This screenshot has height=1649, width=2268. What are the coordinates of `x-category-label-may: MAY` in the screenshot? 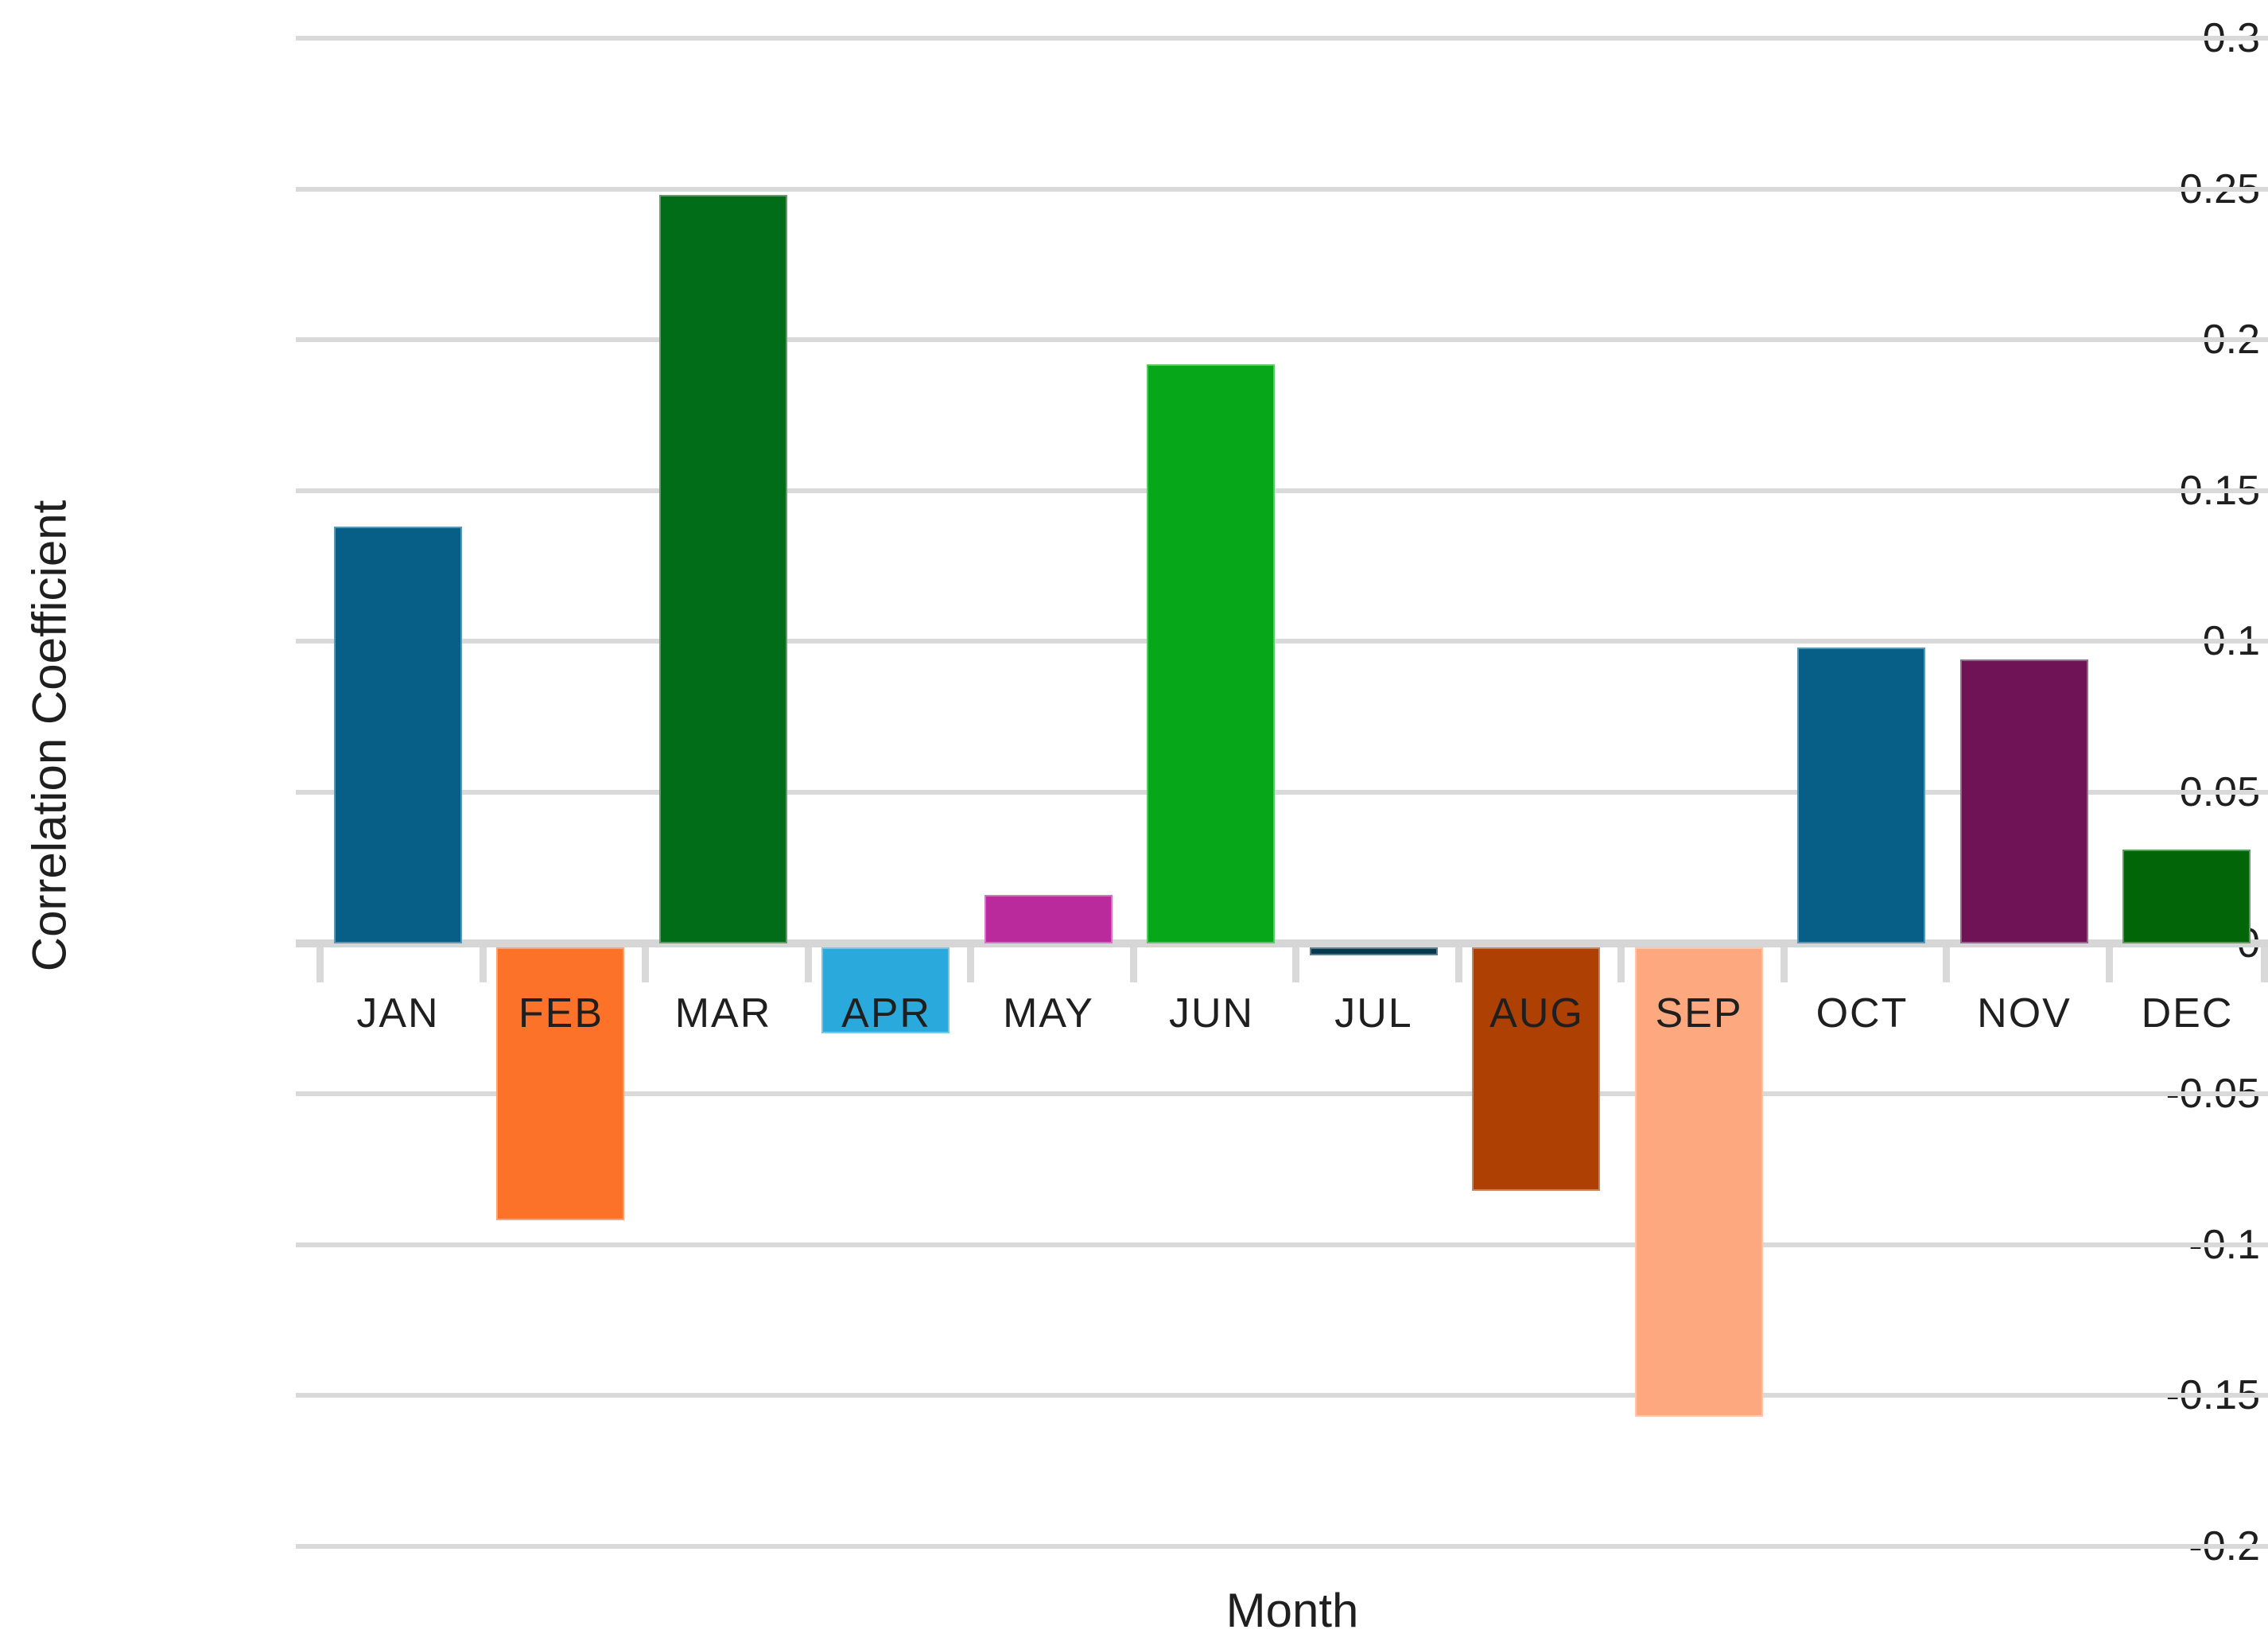 It's located at (1048, 1013).